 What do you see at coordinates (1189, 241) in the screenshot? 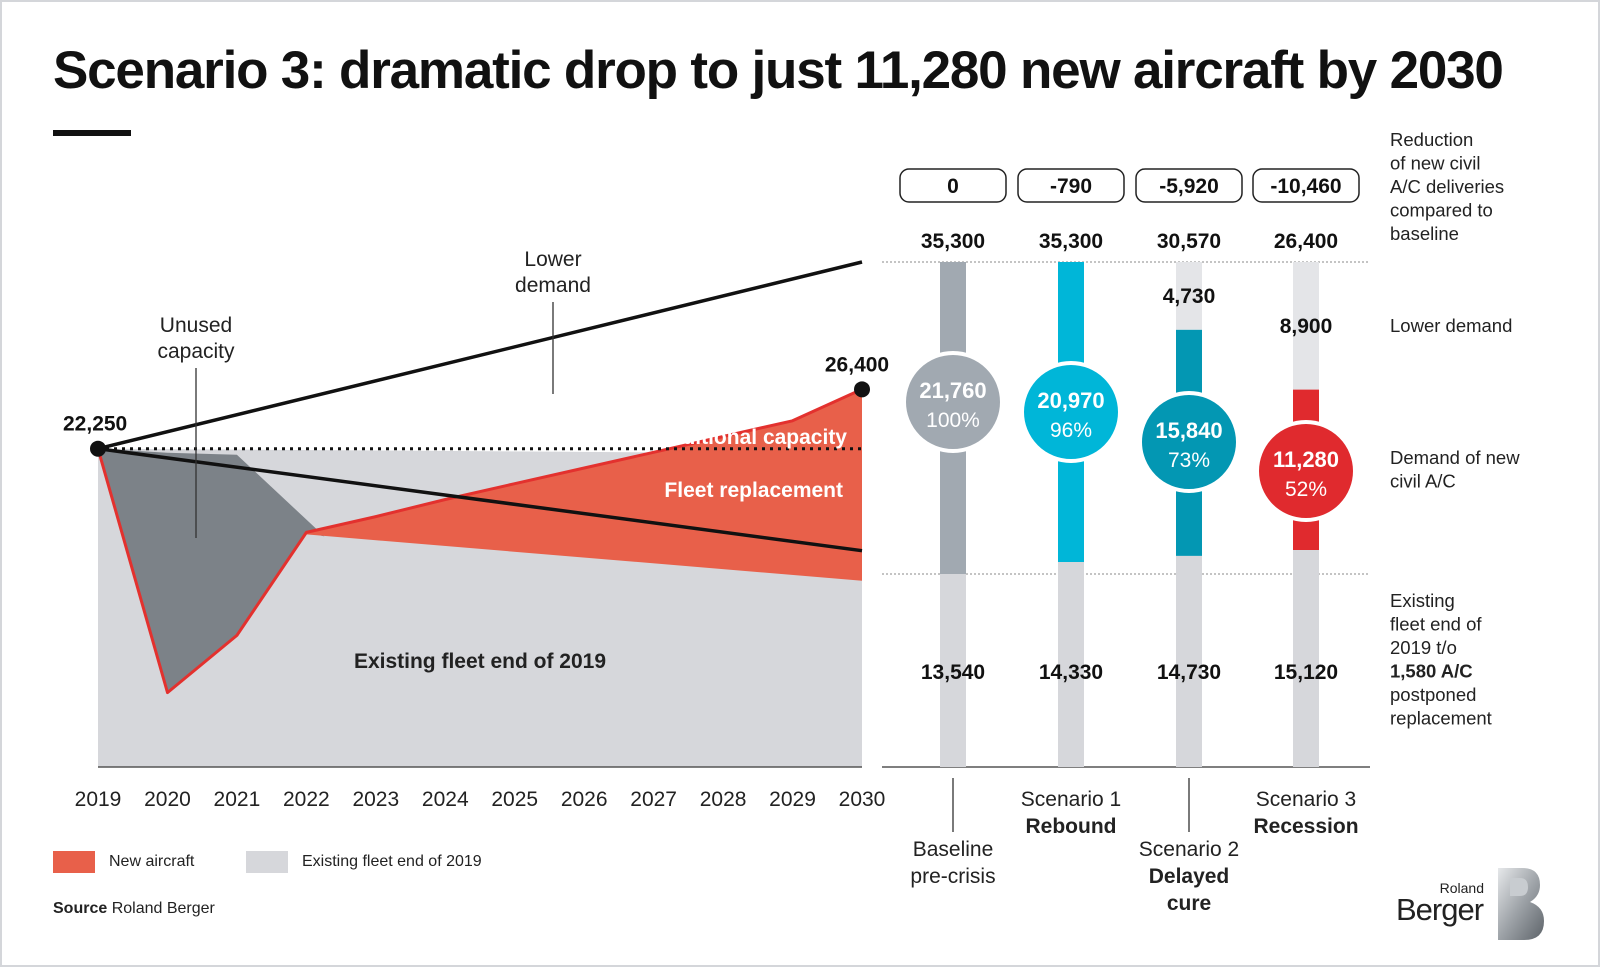
I see `total-value: 30,570` at bounding box center [1189, 241].